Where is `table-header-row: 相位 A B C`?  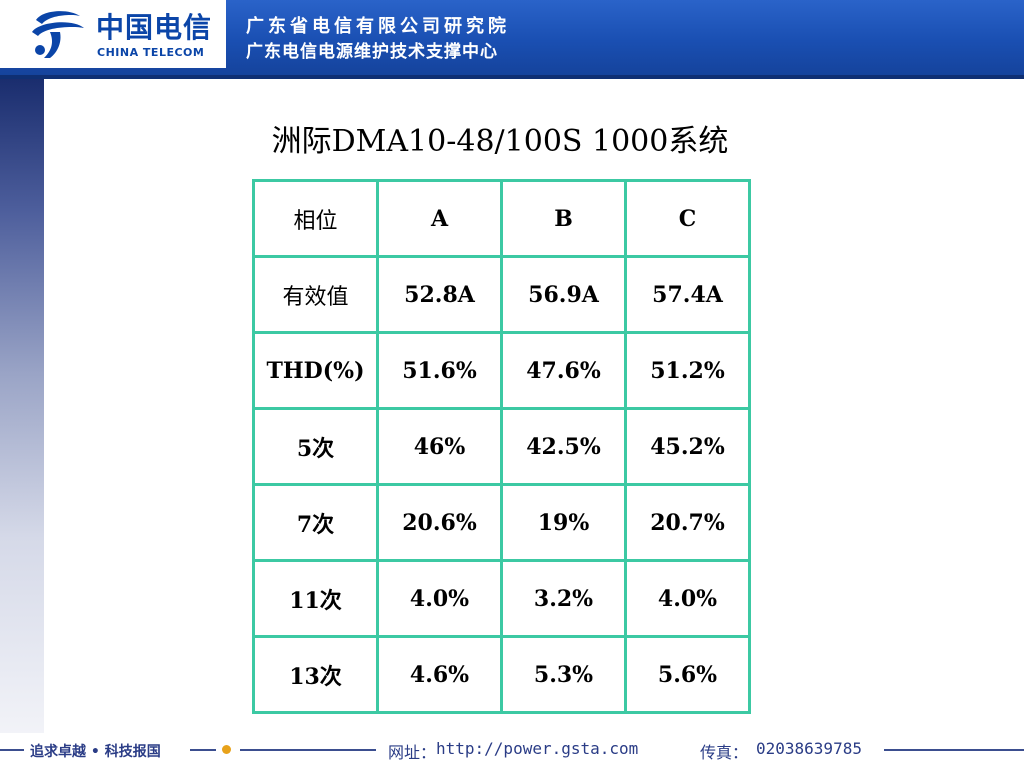
table-header-row: 相位 A B C is located at coordinates (501, 218).